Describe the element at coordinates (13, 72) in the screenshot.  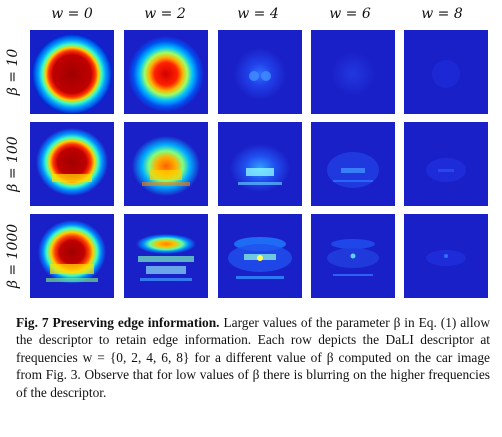
I see `row-label-beta10: β = 10` at that location.